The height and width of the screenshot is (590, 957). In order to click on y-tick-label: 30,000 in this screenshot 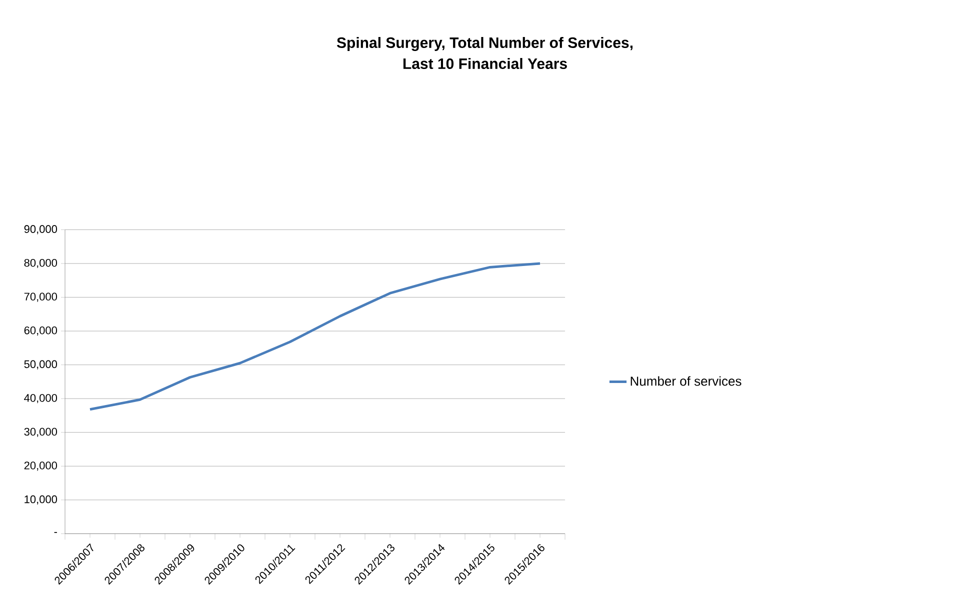, I will do `click(41, 432)`.